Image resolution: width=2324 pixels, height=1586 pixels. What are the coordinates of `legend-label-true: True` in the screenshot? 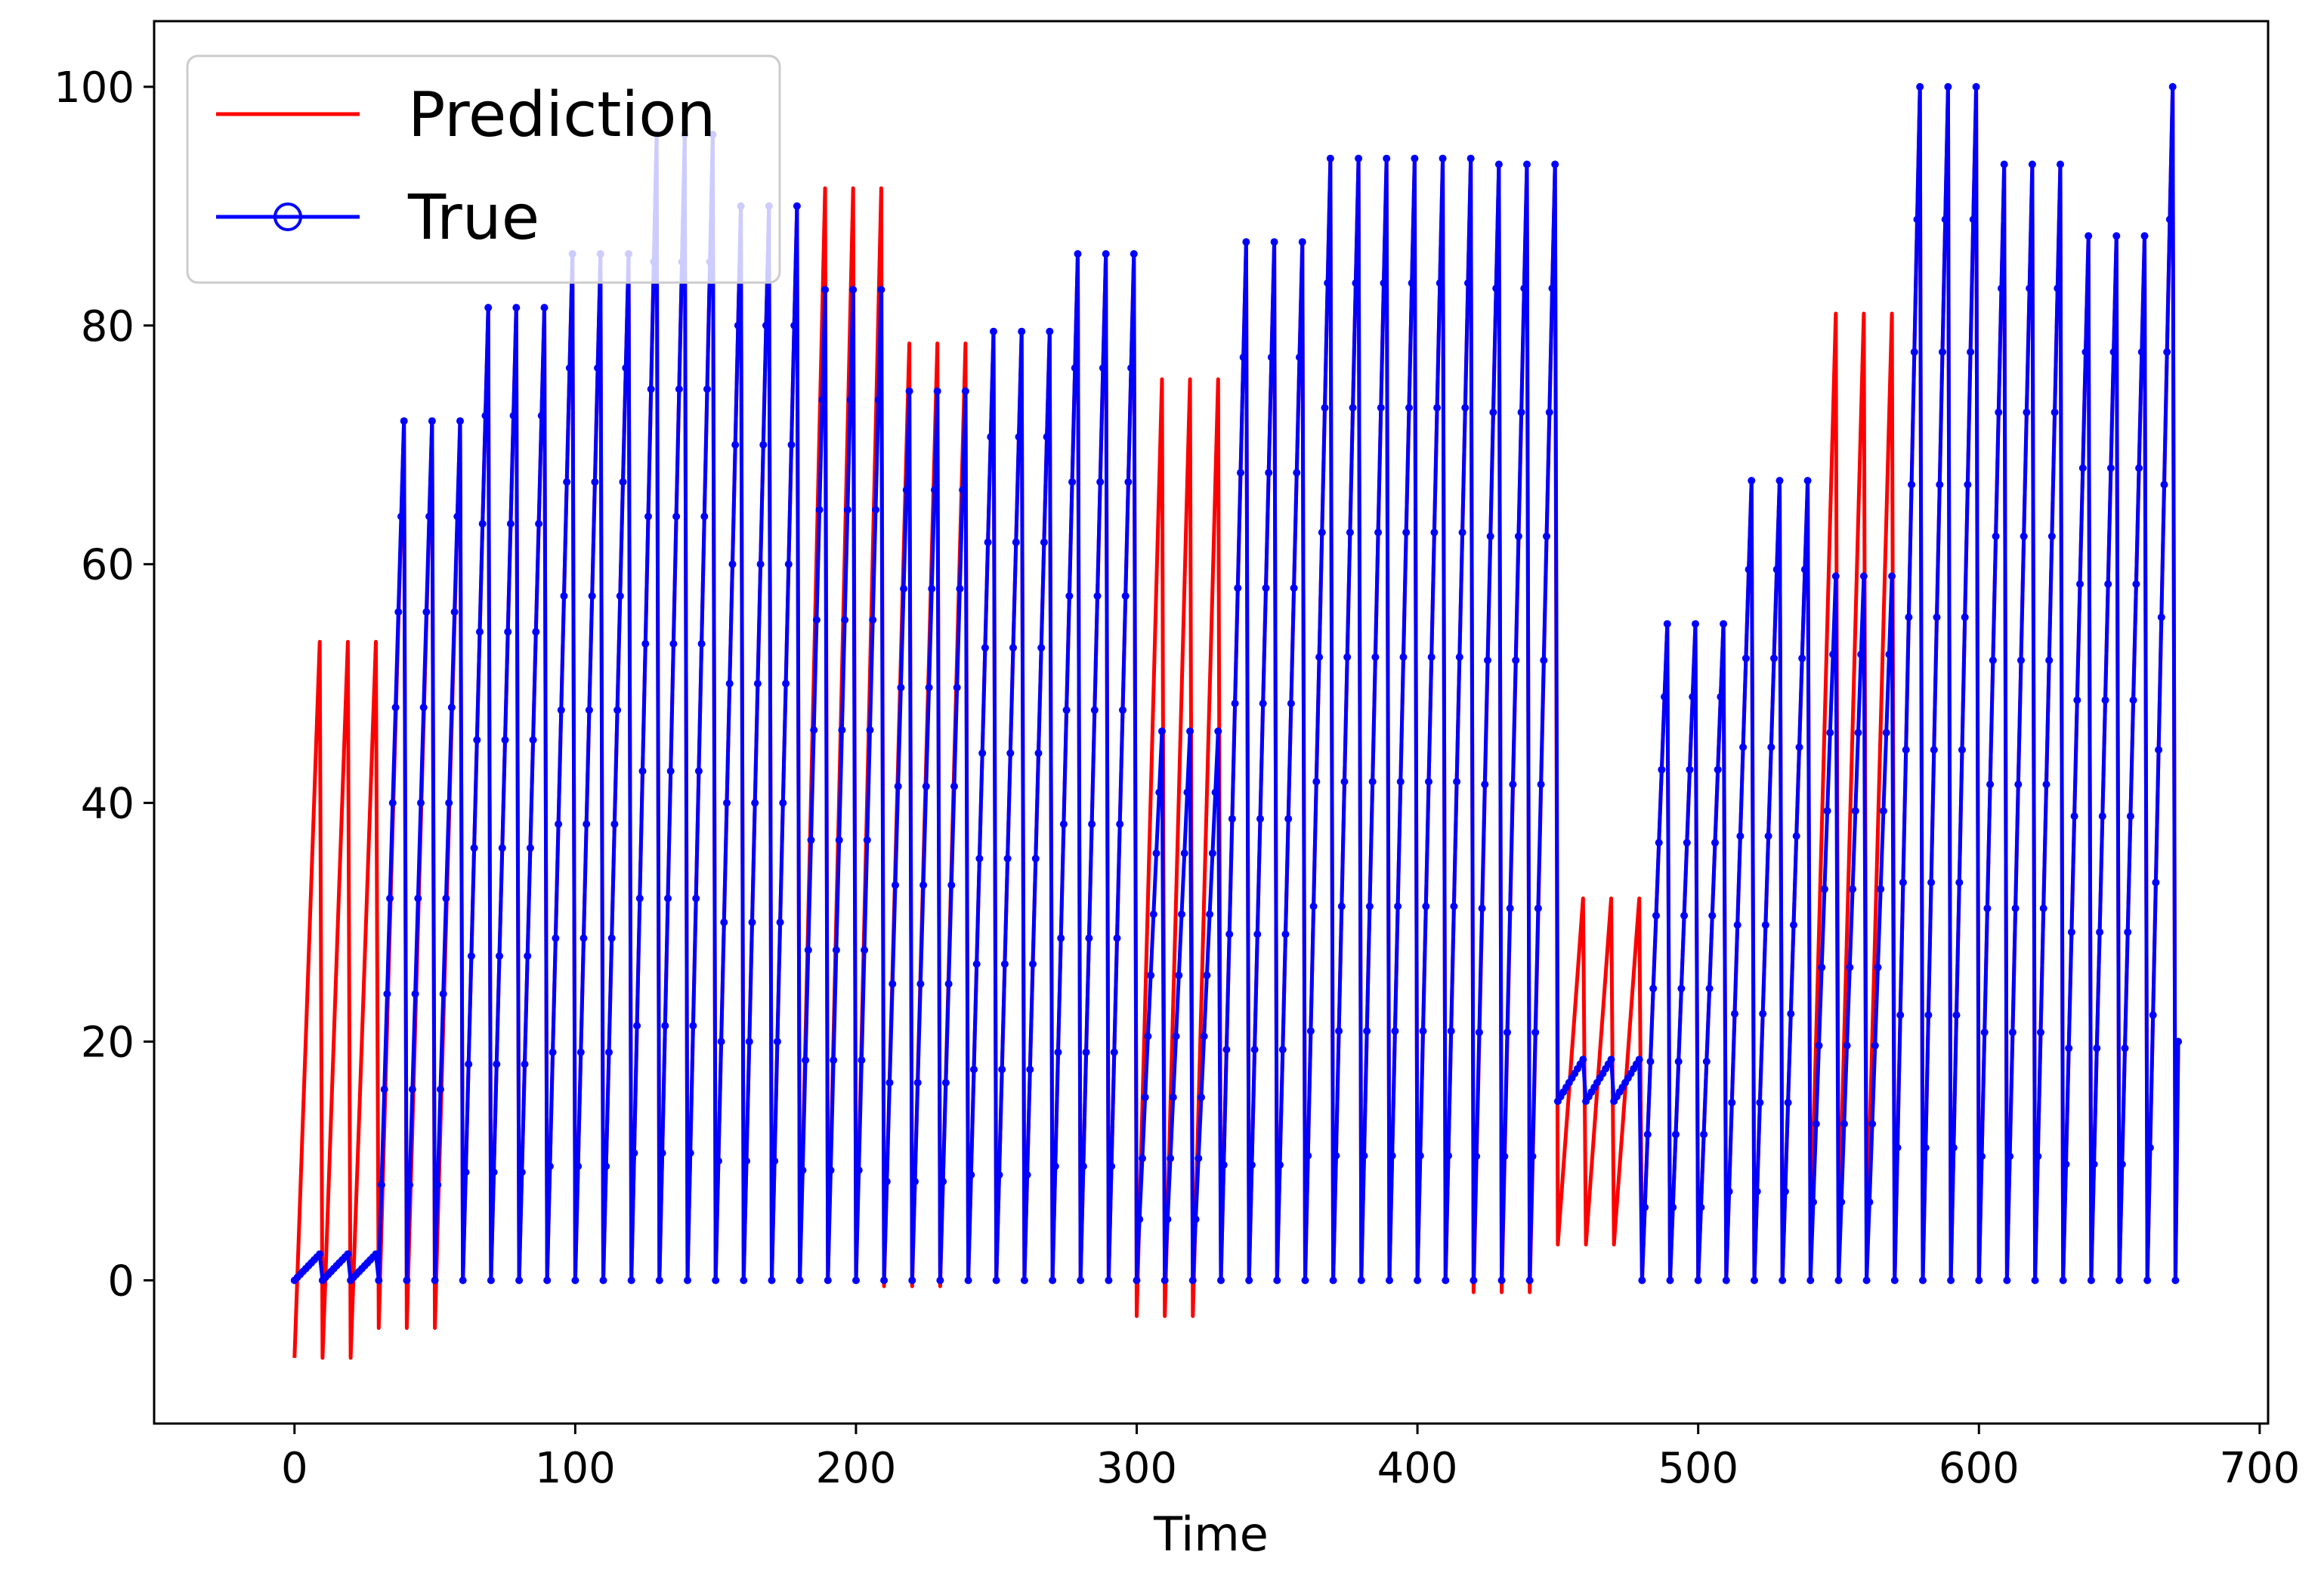 It's located at (473, 218).